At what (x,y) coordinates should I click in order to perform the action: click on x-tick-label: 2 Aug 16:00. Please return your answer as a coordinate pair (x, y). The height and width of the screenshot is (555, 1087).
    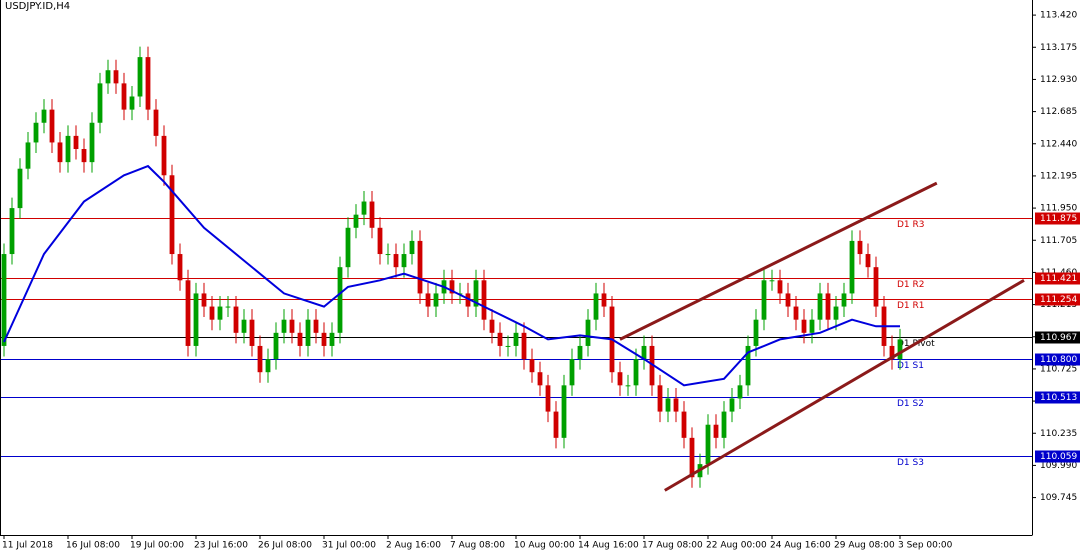
    Looking at the image, I should click on (413, 546).